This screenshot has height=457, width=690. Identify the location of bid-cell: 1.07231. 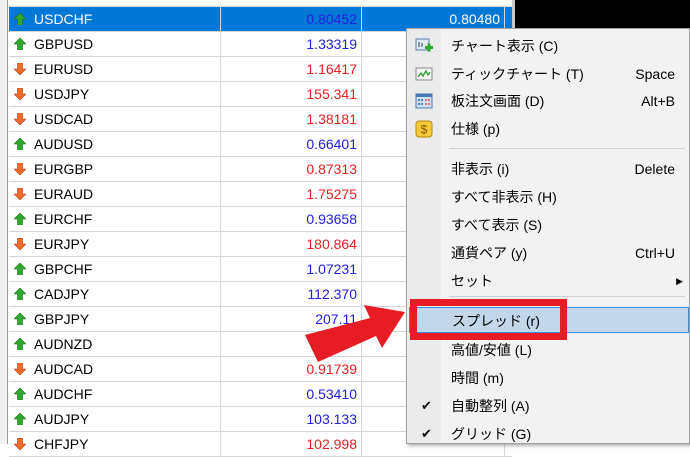
(291, 269).